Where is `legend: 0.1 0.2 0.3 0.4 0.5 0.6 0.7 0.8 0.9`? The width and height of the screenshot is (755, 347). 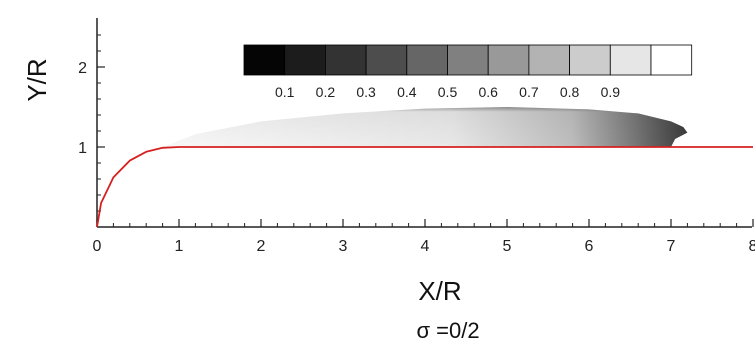
legend: 0.1 0.2 0.3 0.4 0.5 0.6 0.7 0.8 0.9 is located at coordinates (468, 72).